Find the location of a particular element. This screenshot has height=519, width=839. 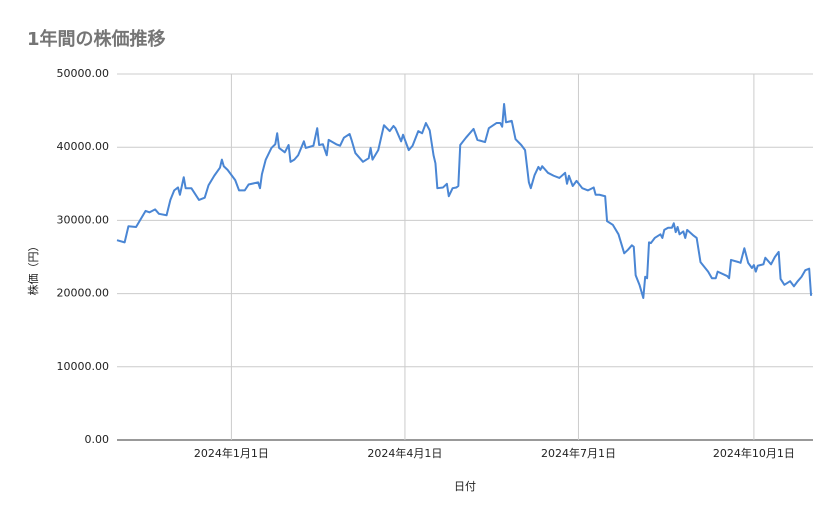

y-tick-label: 30000.00 is located at coordinates (83, 219).